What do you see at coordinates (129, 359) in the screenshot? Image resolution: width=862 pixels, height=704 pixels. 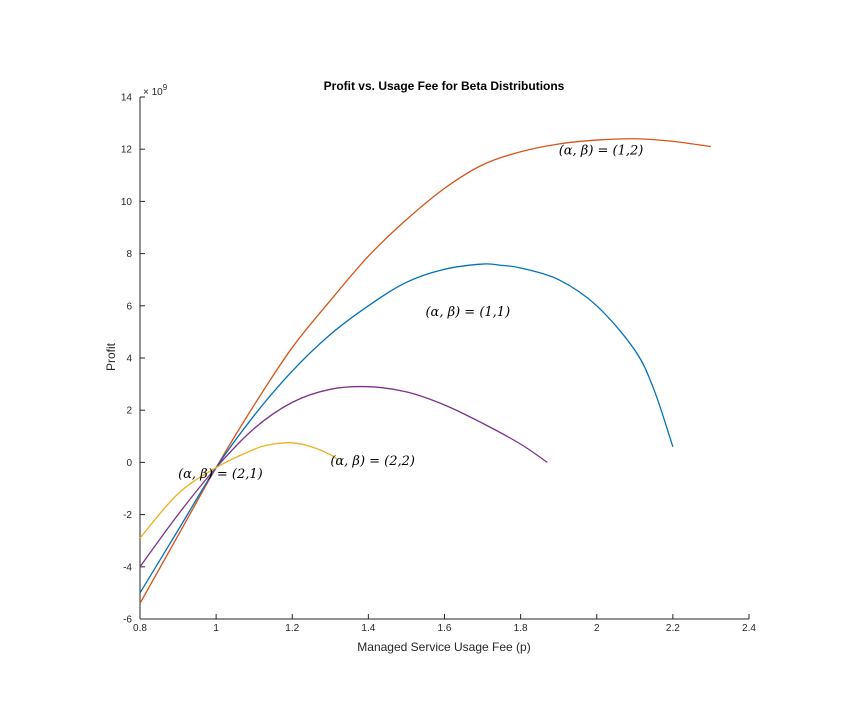 I see `y-tick-label: 4` at bounding box center [129, 359].